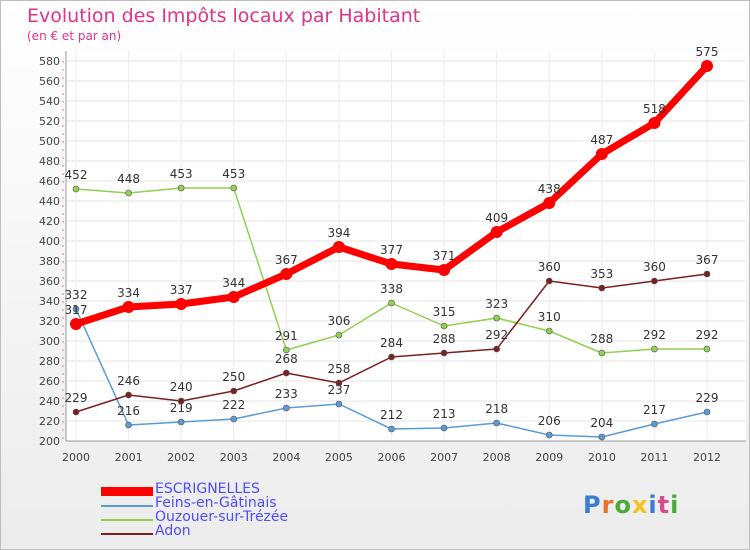 The height and width of the screenshot is (550, 750). Describe the element at coordinates (49, 361) in the screenshot. I see `y-tick-label: 280` at that location.